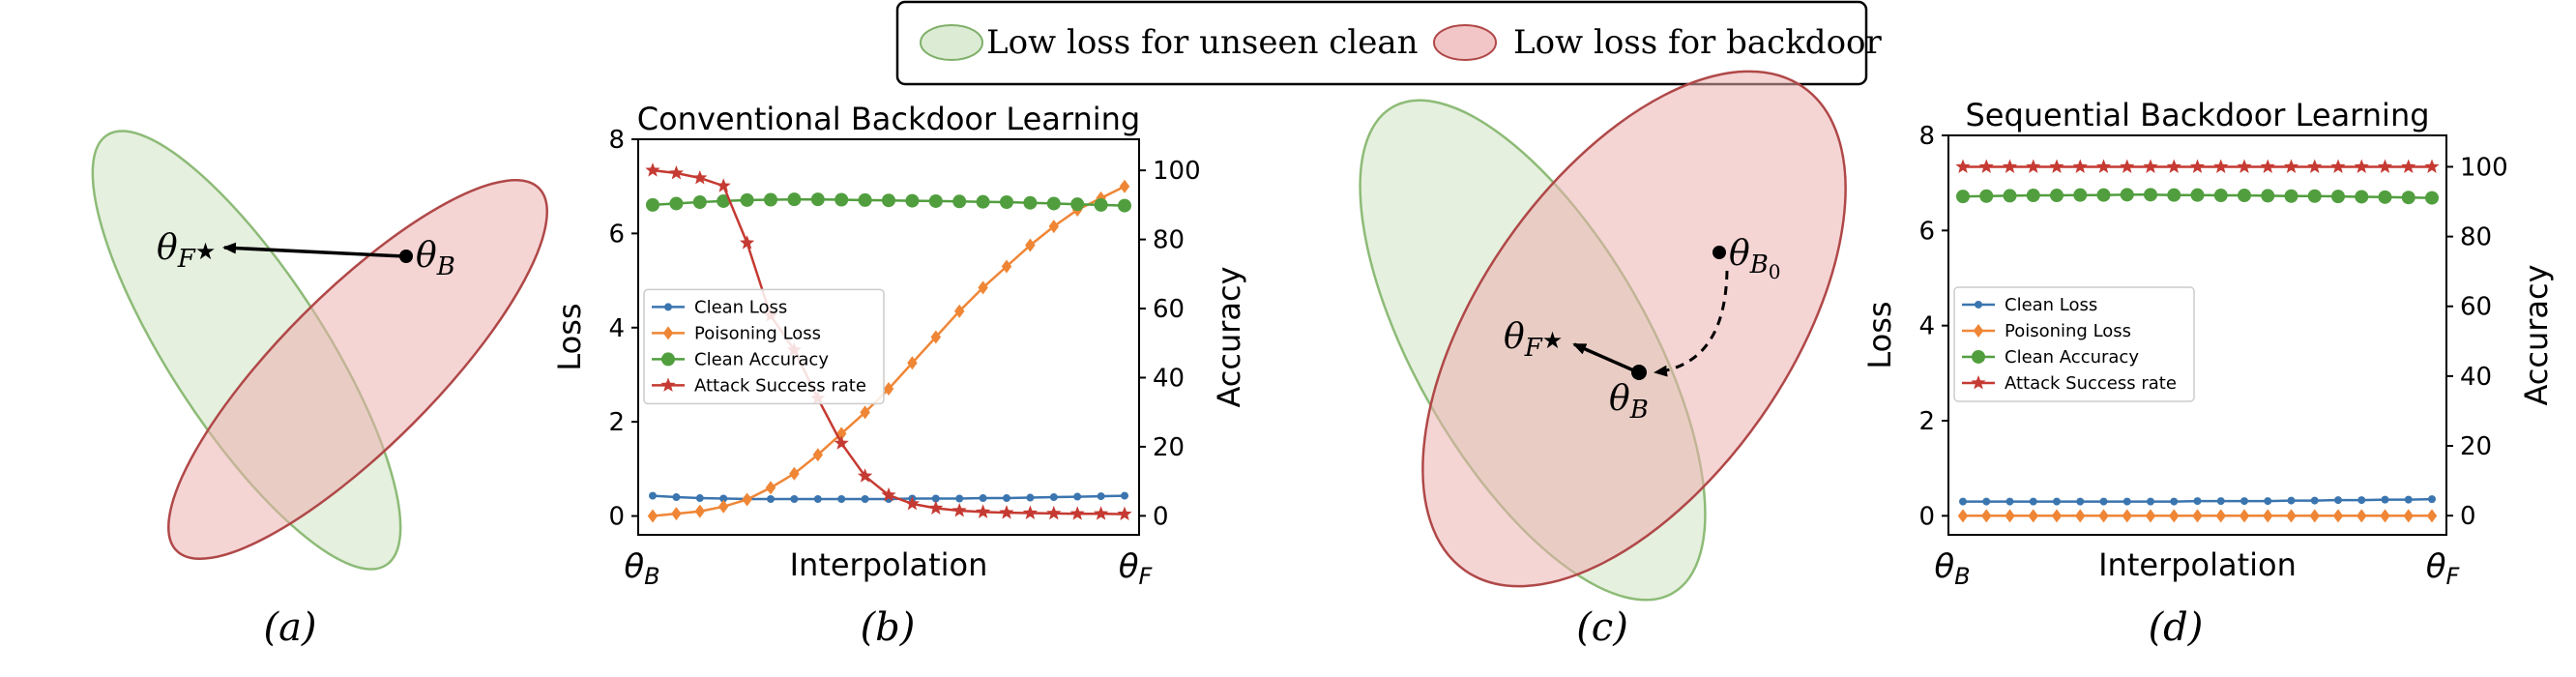  I want to click on label-theta-f-star: θF★, so click(1533, 340).